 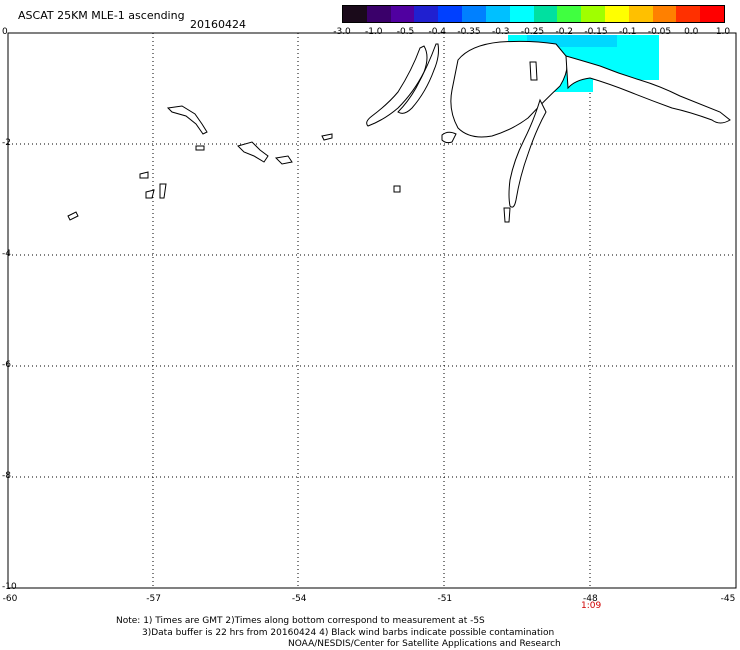 I want to click on y-tick-label: -8, so click(x=6, y=476).